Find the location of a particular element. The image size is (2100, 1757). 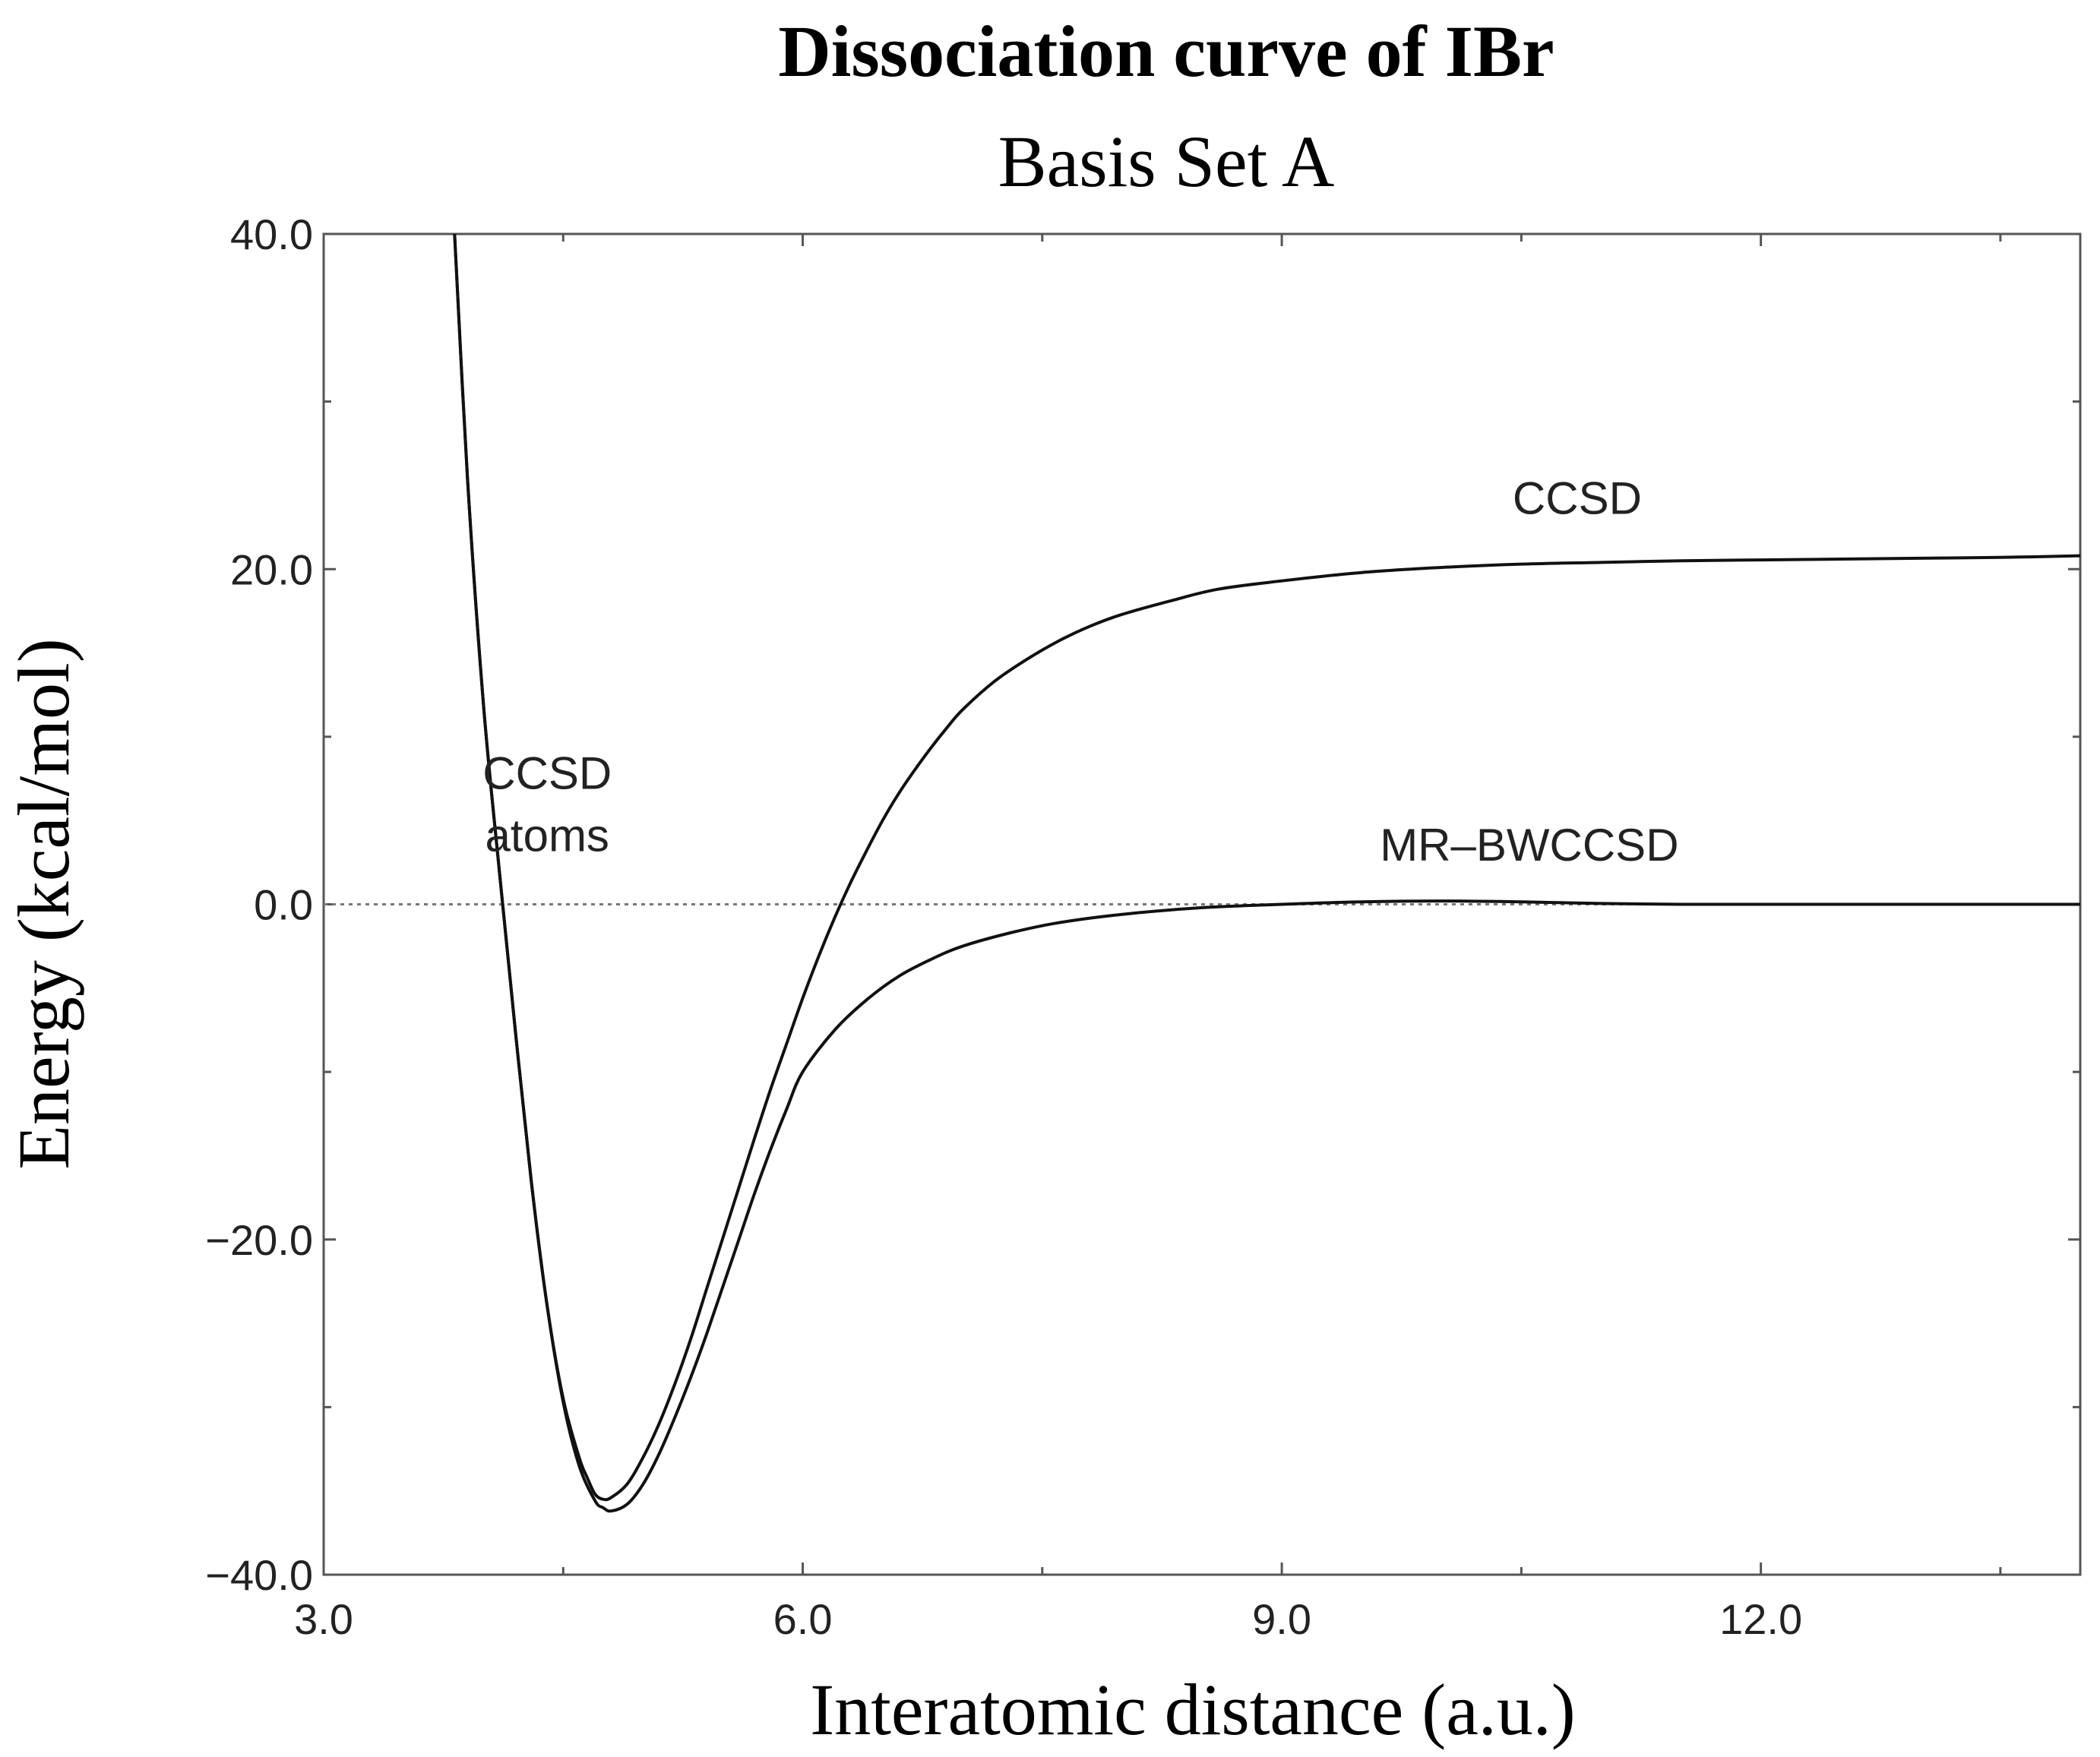

y-tick-label: 0.0 is located at coordinates (283, 905).